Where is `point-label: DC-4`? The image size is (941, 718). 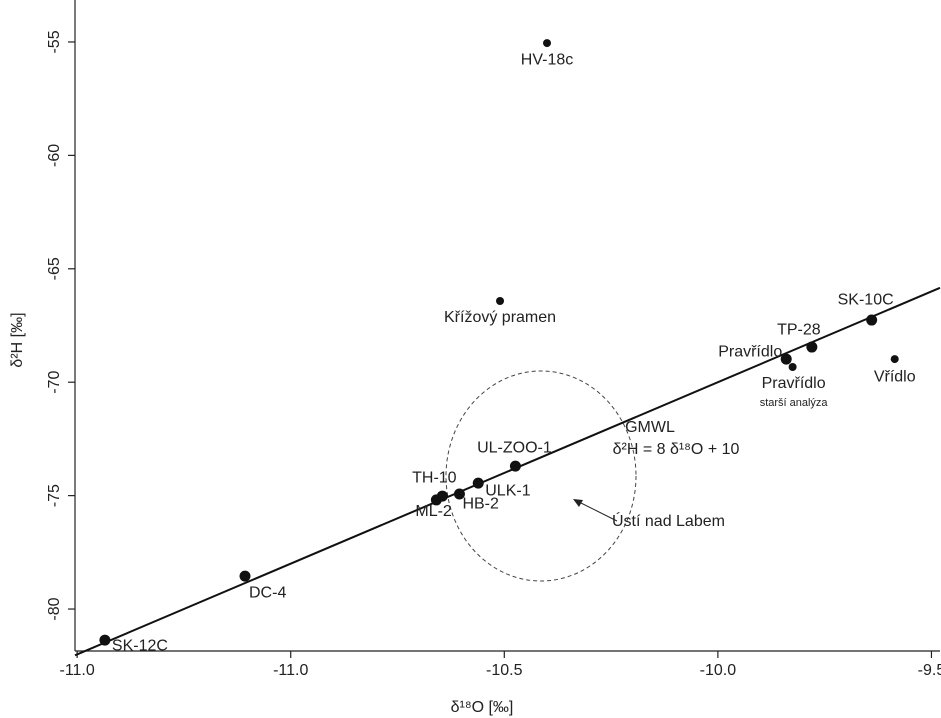
point-label: DC-4 is located at coordinates (267, 592).